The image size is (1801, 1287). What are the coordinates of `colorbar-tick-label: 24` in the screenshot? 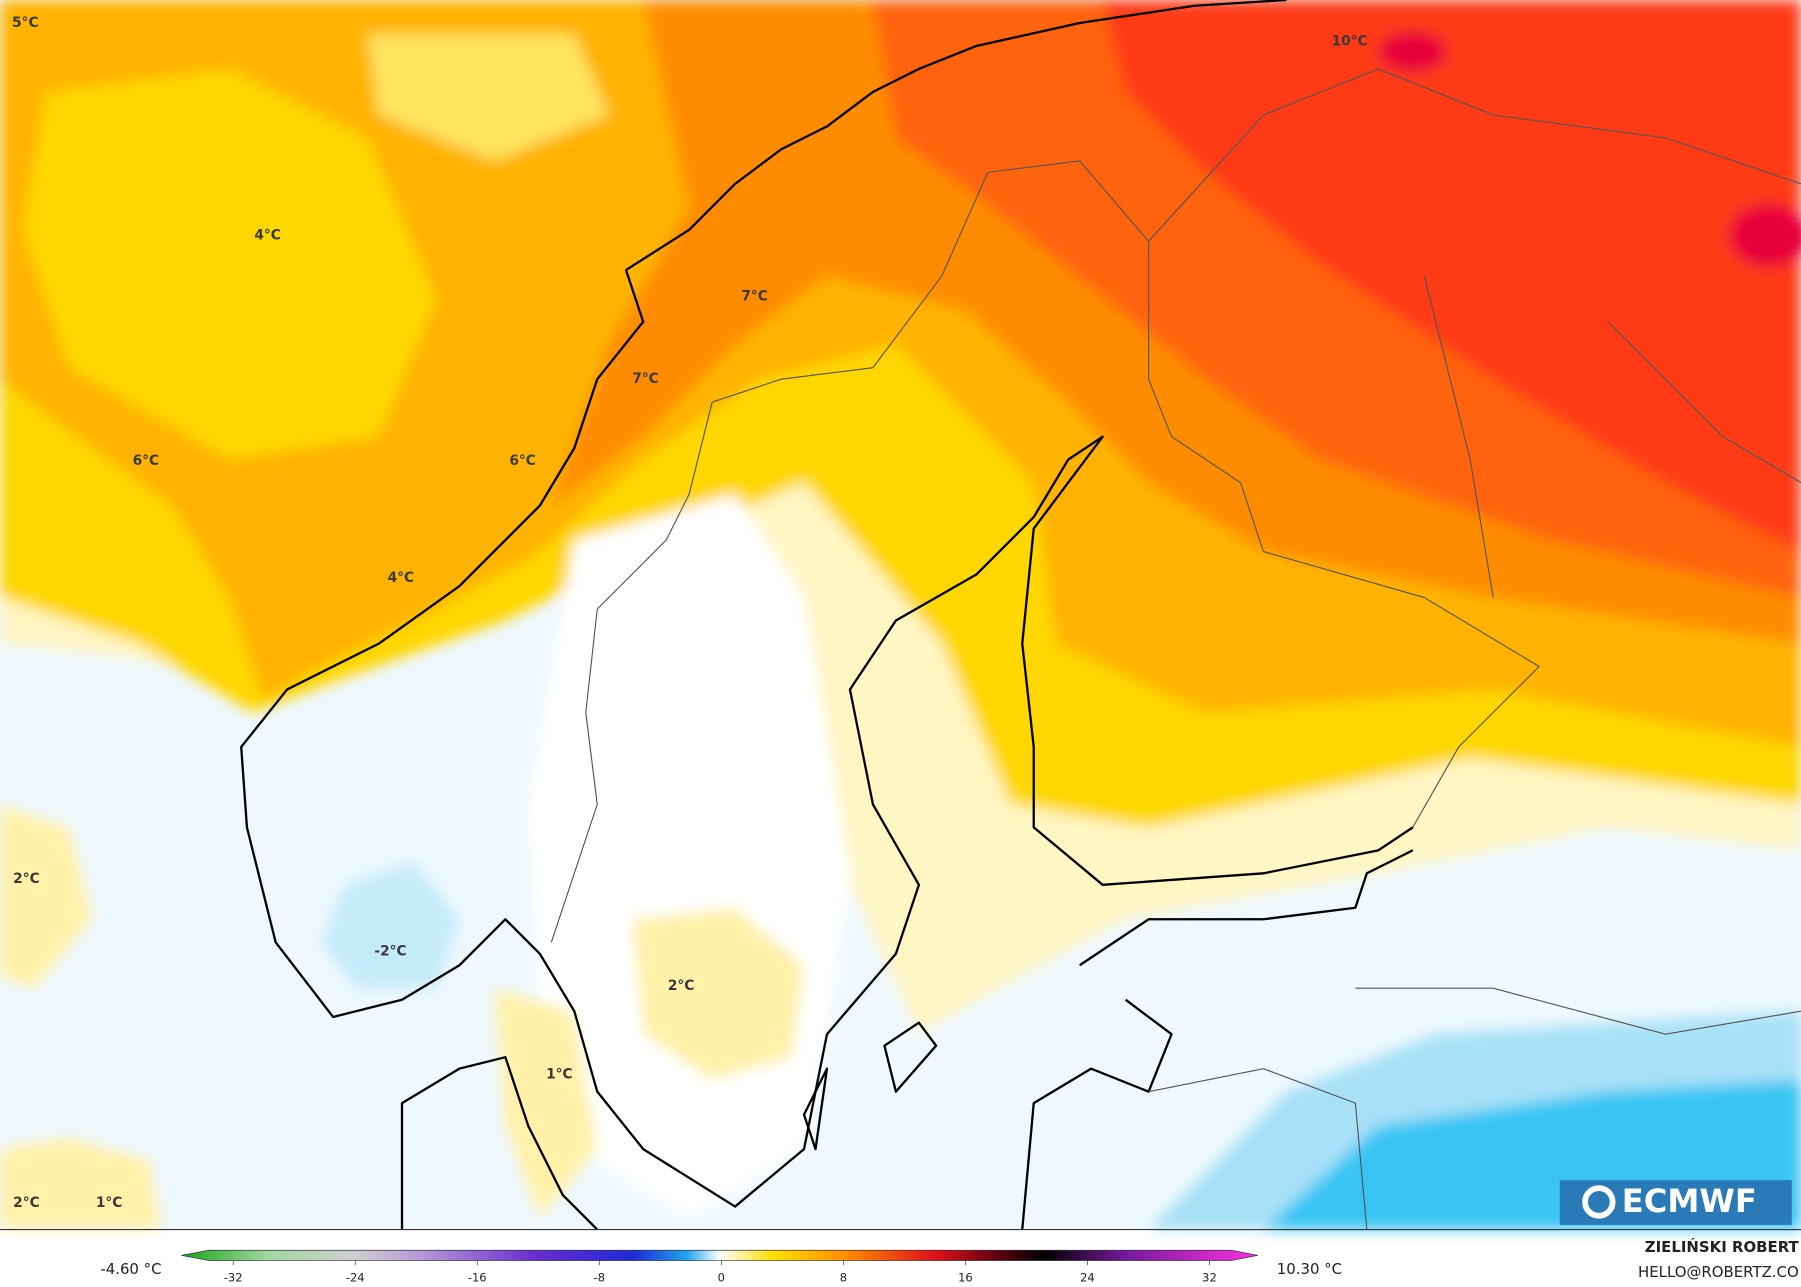 It's located at (1087, 1277).